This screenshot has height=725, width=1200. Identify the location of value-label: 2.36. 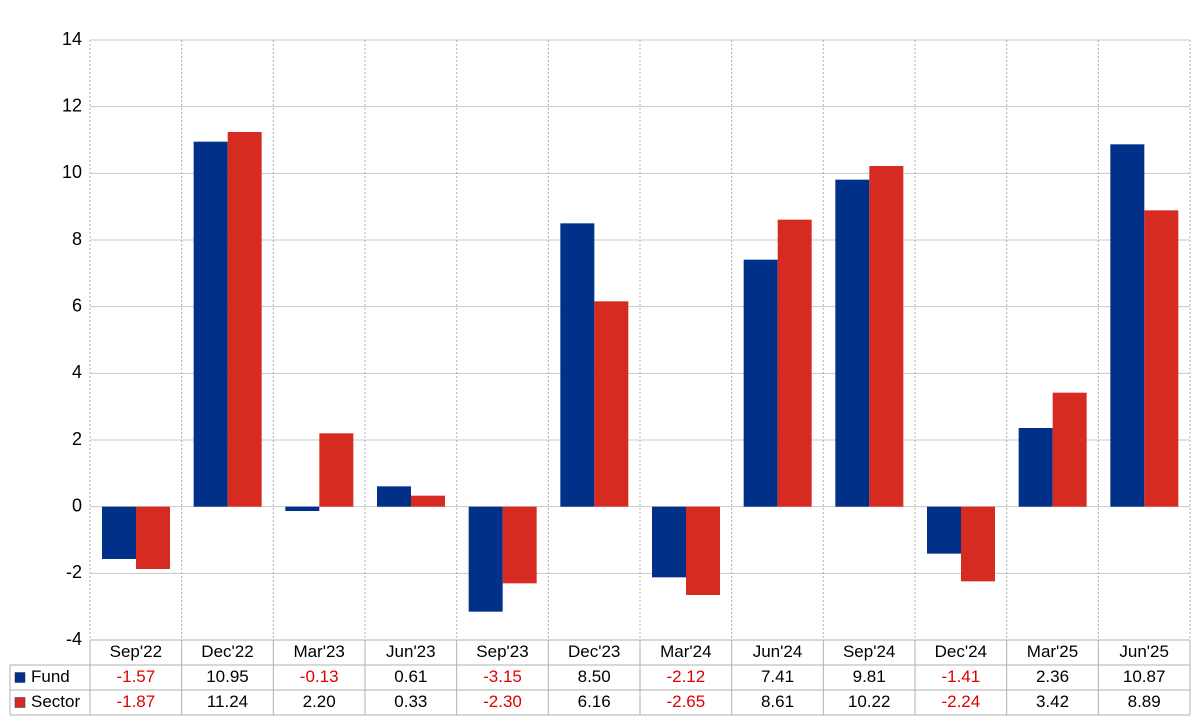
(1052, 676).